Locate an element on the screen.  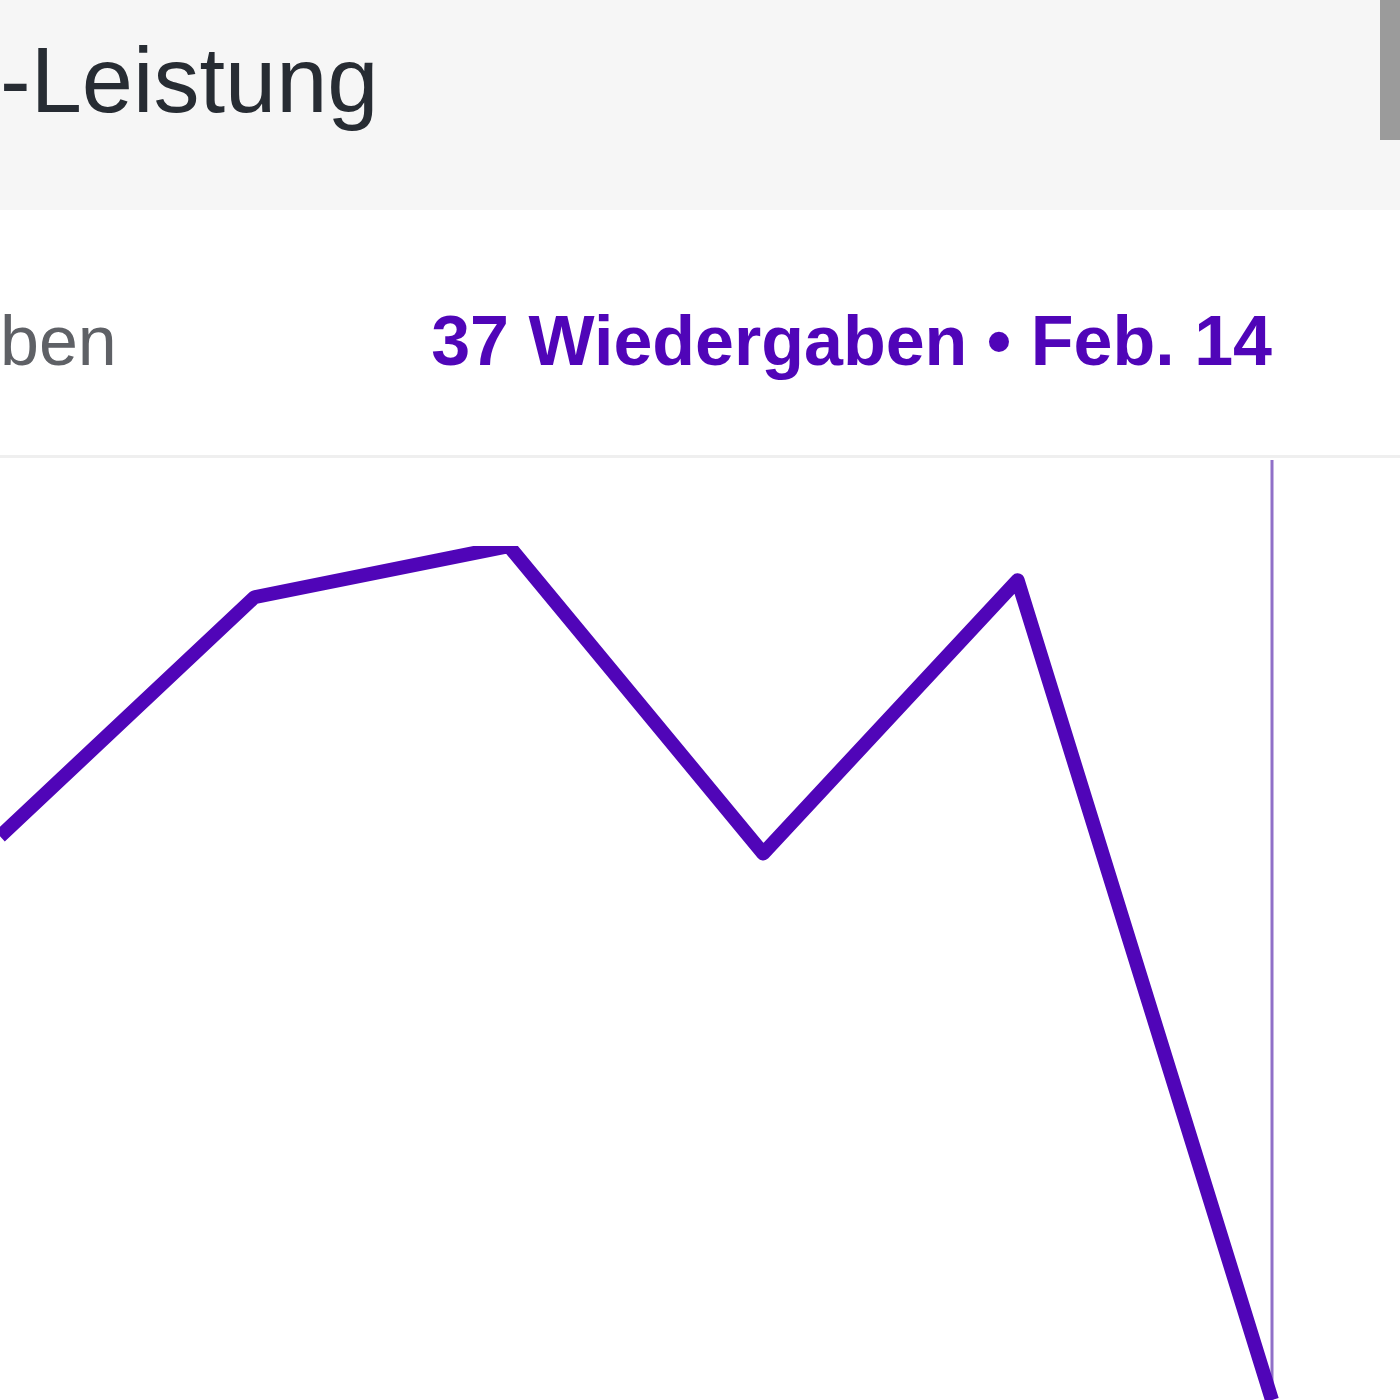
chart-title: -Leistung is located at coordinates (189, 80).